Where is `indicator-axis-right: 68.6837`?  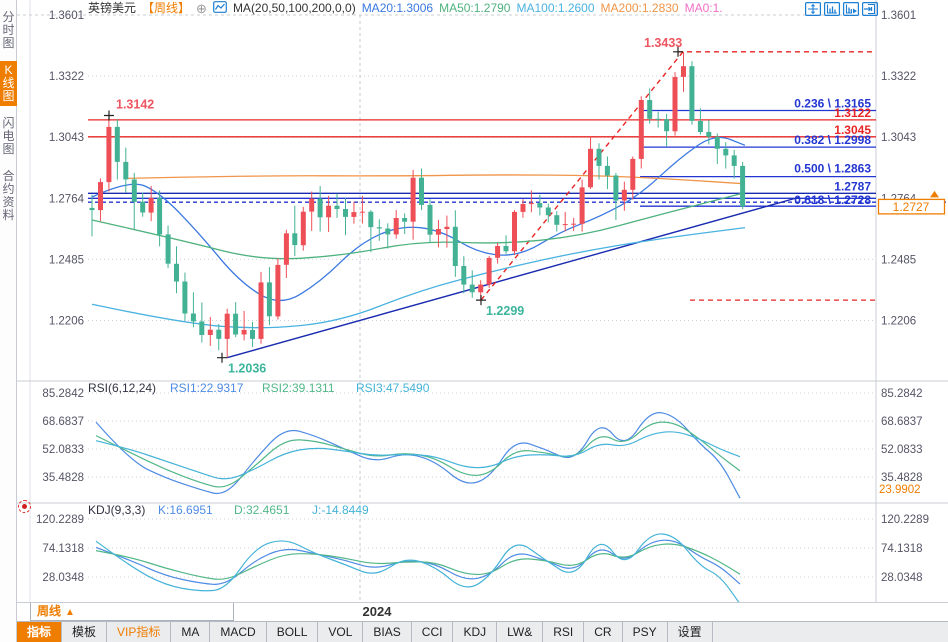 indicator-axis-right: 68.6837 is located at coordinates (902, 422).